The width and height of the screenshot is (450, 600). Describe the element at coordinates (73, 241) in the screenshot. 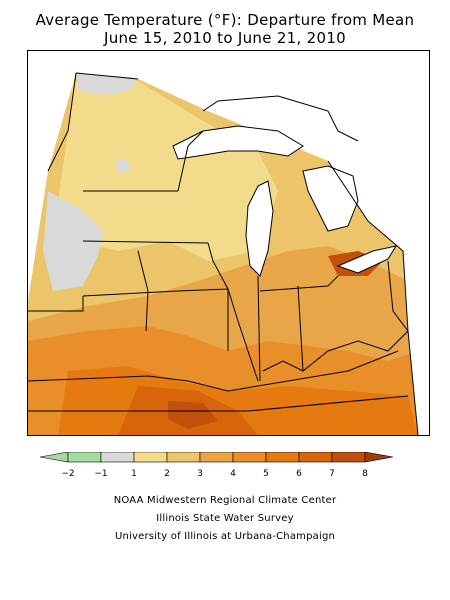

I see `fill-near-normal-west` at that location.